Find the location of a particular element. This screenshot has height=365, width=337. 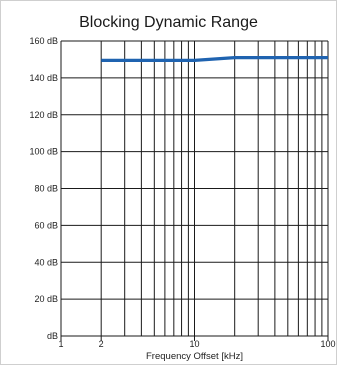

x-axis-label: Frequency Offset [kHz] is located at coordinates (194, 356).